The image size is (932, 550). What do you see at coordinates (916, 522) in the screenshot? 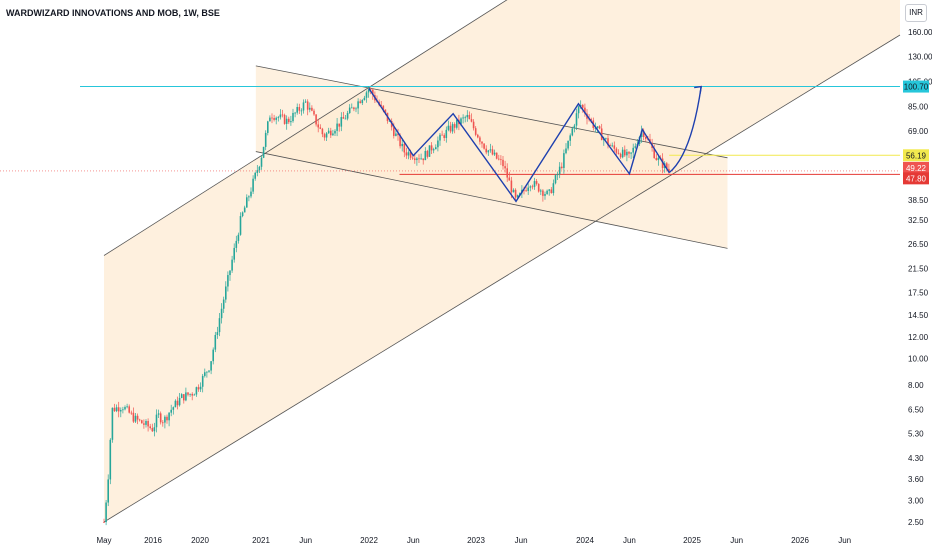
I see `y-tick-label: 2.50` at bounding box center [916, 522].